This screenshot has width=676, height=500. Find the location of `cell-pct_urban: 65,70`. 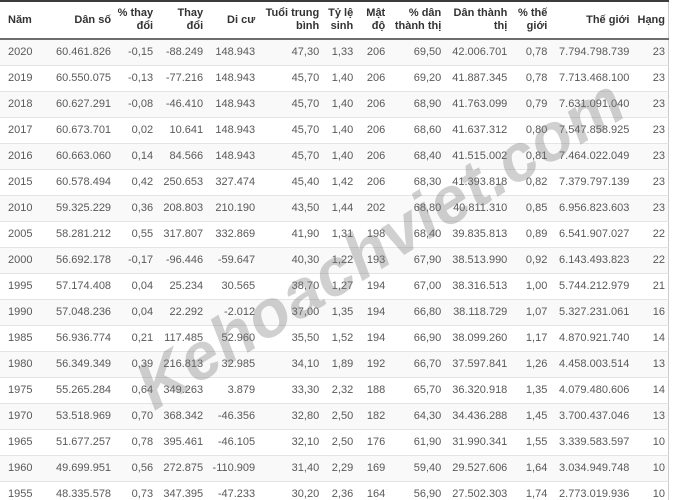

cell-pct_urban: 65,70 is located at coordinates (416, 390).